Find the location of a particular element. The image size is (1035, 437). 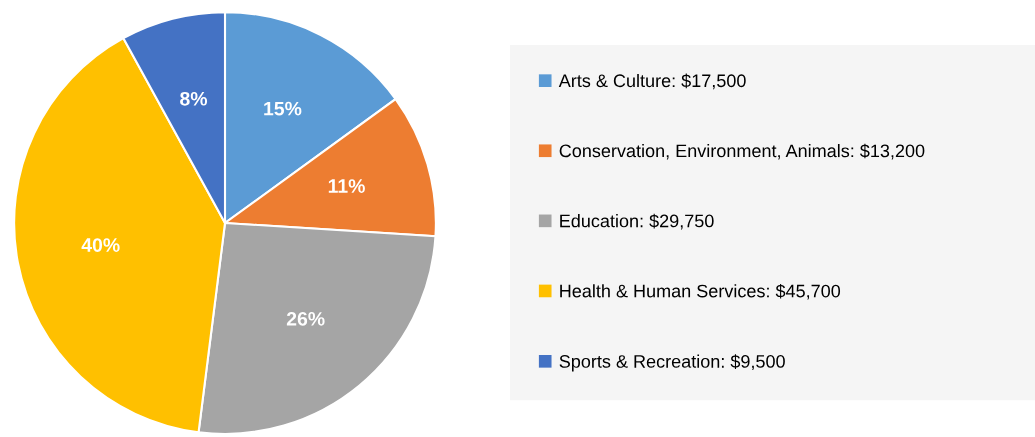

data-label: 8% is located at coordinates (194, 98).